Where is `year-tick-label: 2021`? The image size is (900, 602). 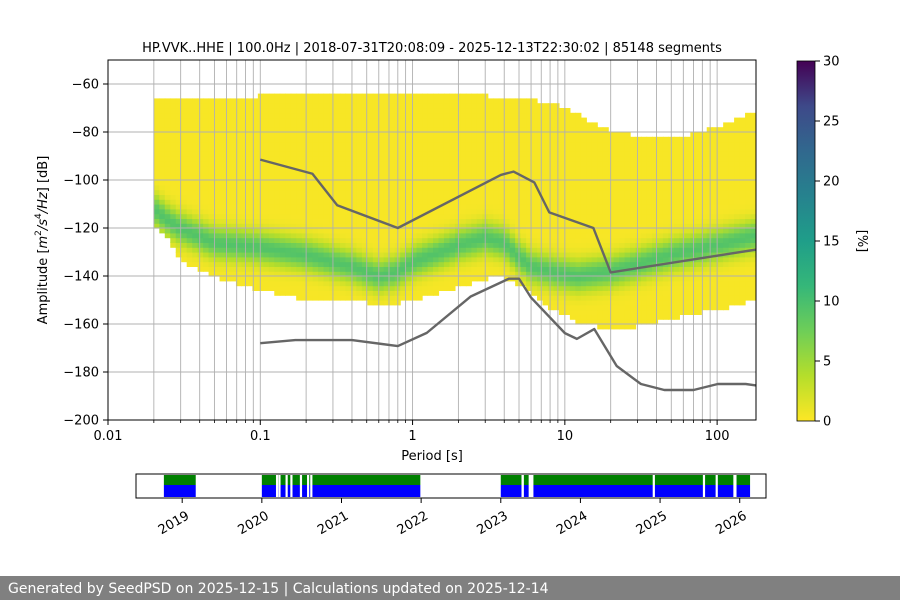 year-tick-label: 2021 is located at coordinates (333, 524).